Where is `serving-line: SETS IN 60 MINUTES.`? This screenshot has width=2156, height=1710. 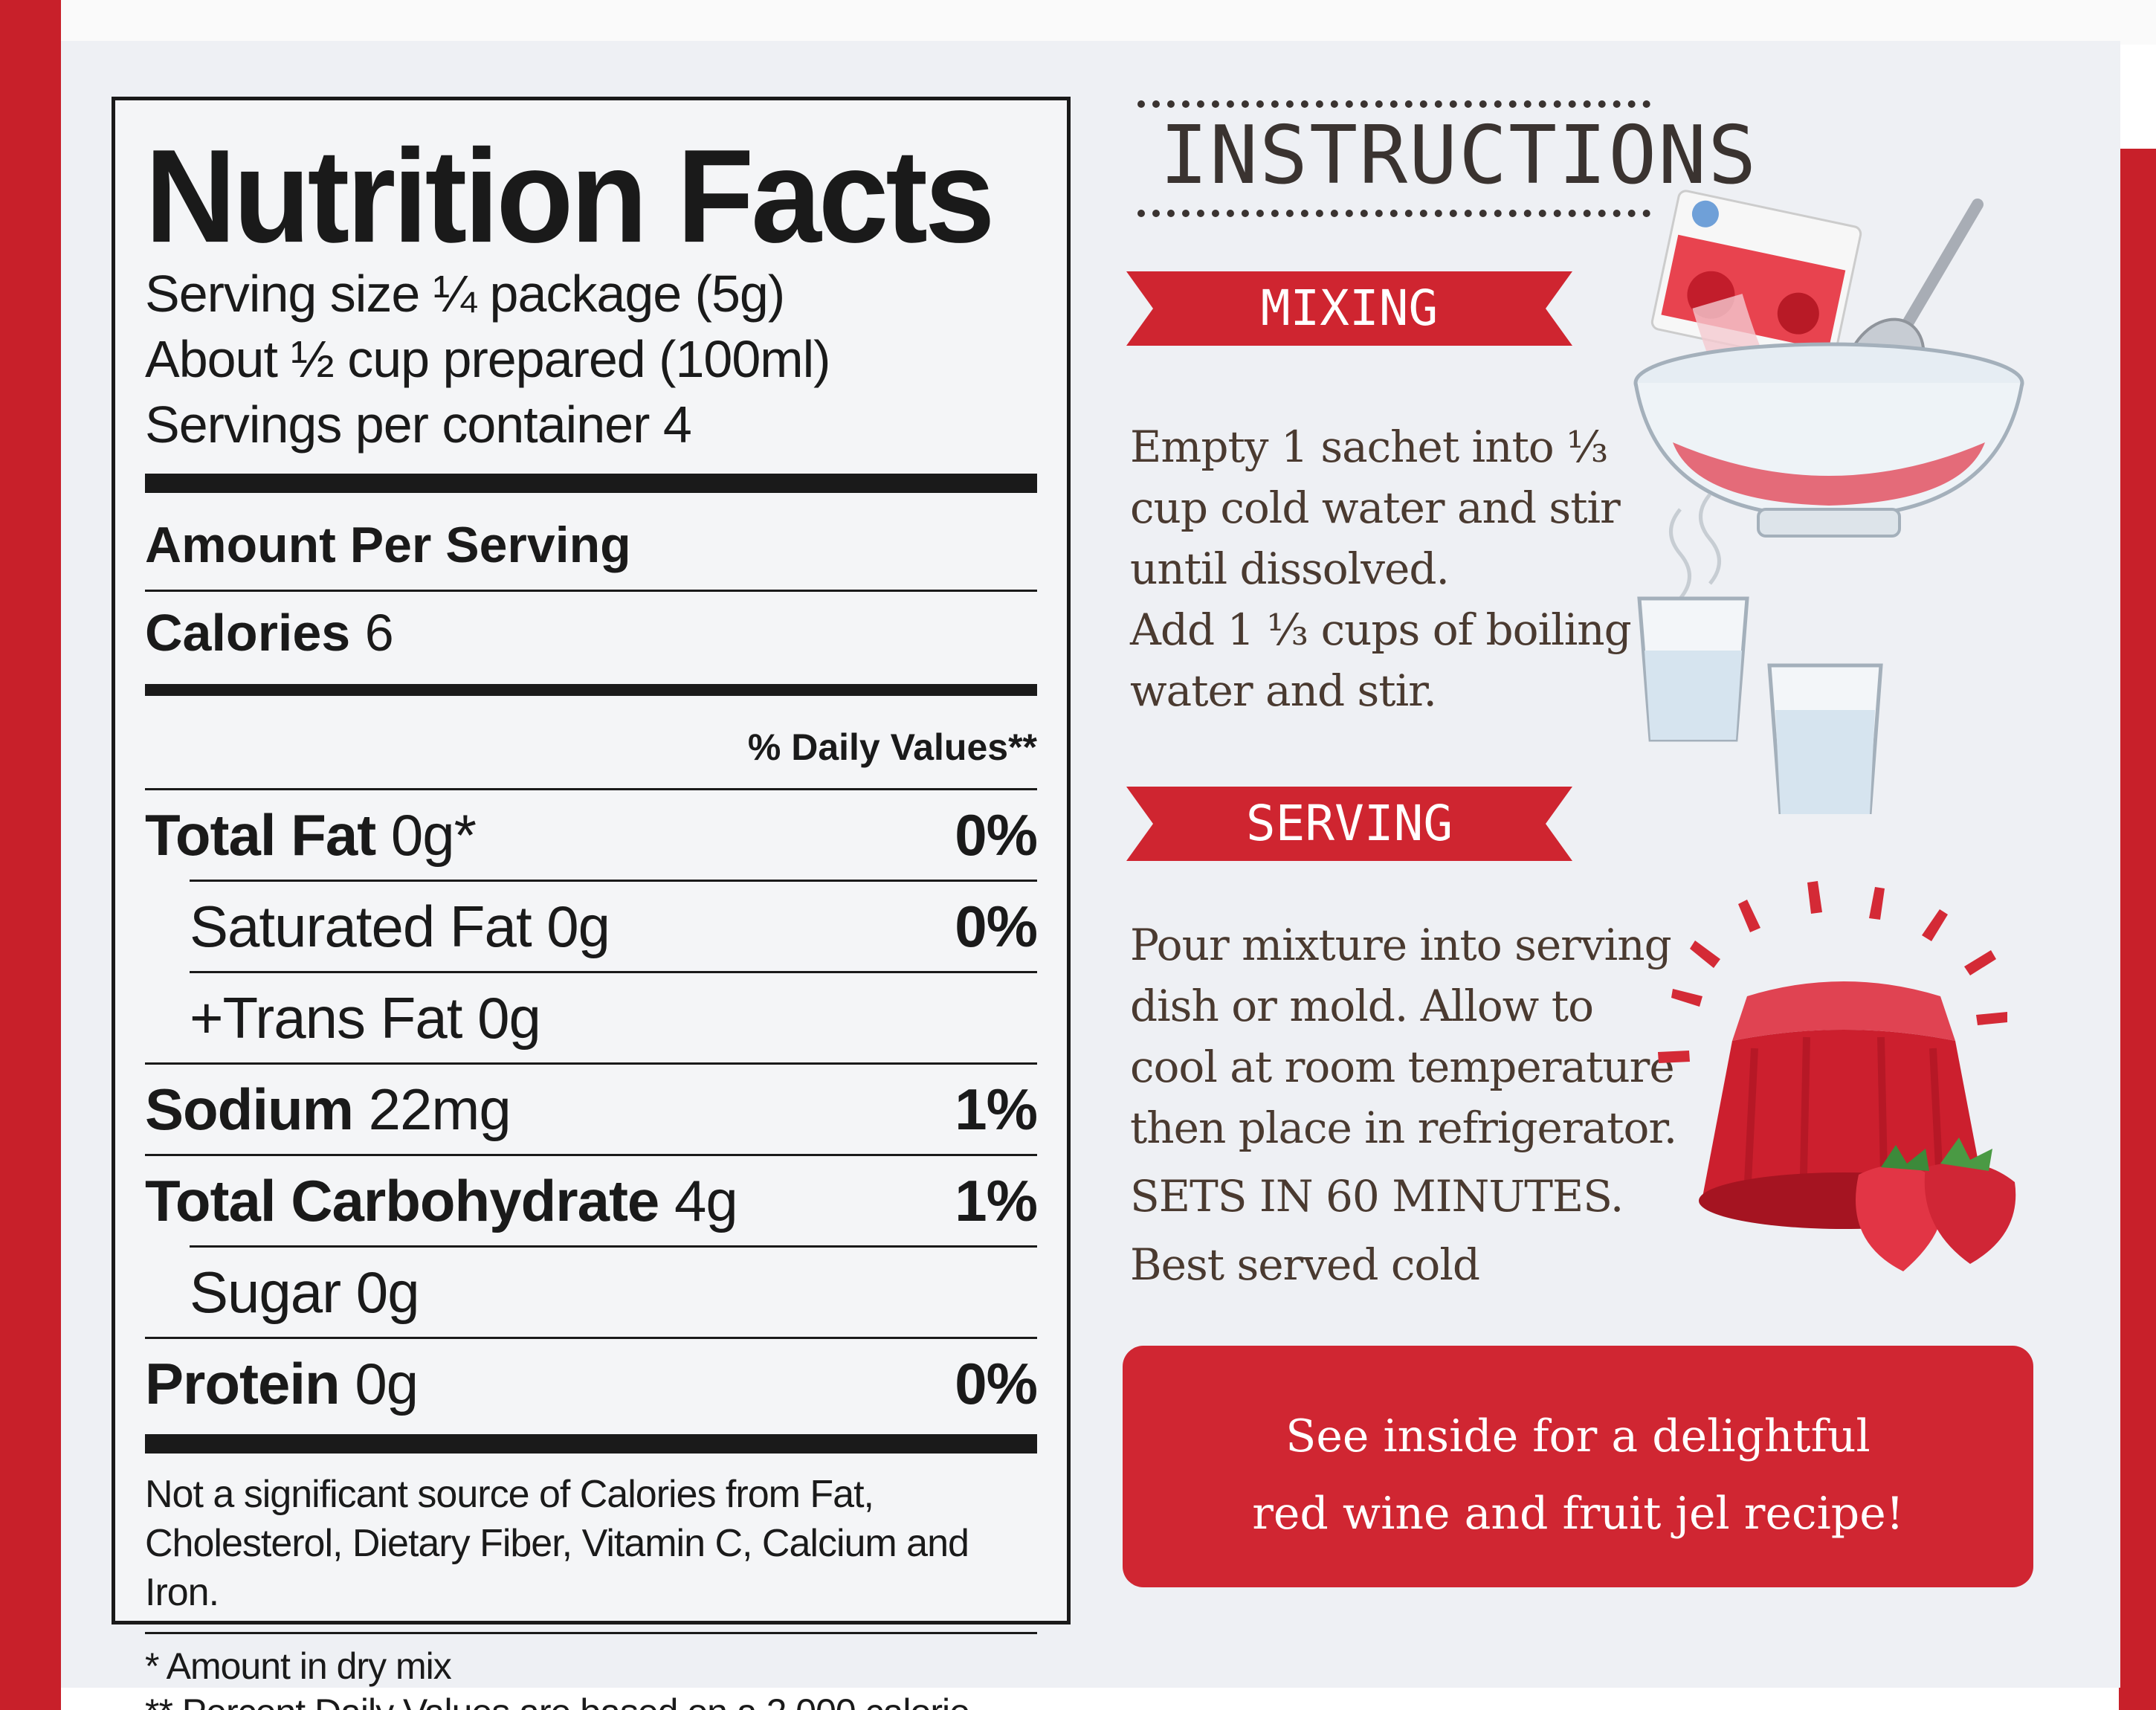
serving-line: SETS IN 60 MINUTES. is located at coordinates (1377, 1196).